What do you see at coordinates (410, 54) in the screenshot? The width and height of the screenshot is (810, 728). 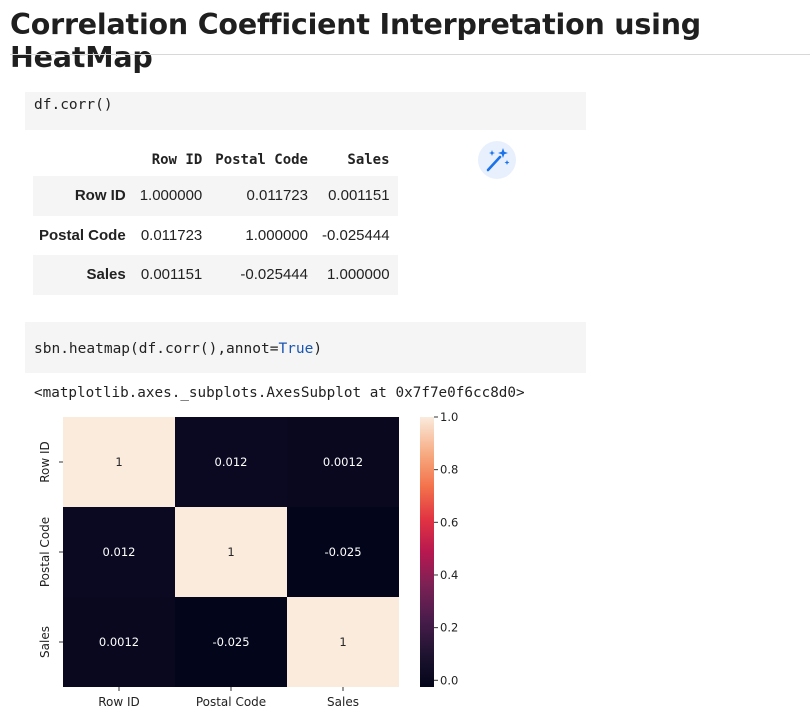 I see `title-divider` at bounding box center [410, 54].